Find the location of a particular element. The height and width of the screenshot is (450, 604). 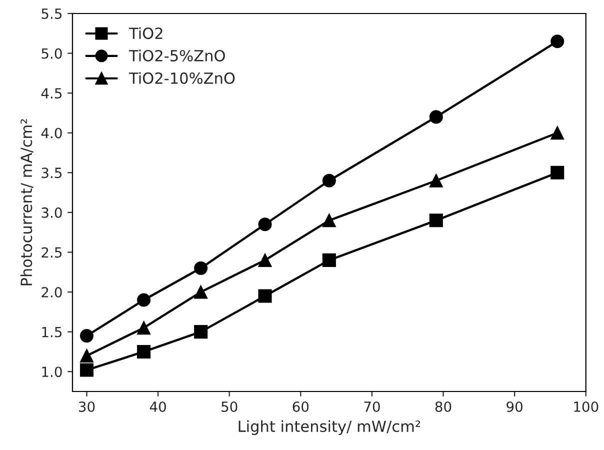

x-tick-label: 90 is located at coordinates (514, 406).